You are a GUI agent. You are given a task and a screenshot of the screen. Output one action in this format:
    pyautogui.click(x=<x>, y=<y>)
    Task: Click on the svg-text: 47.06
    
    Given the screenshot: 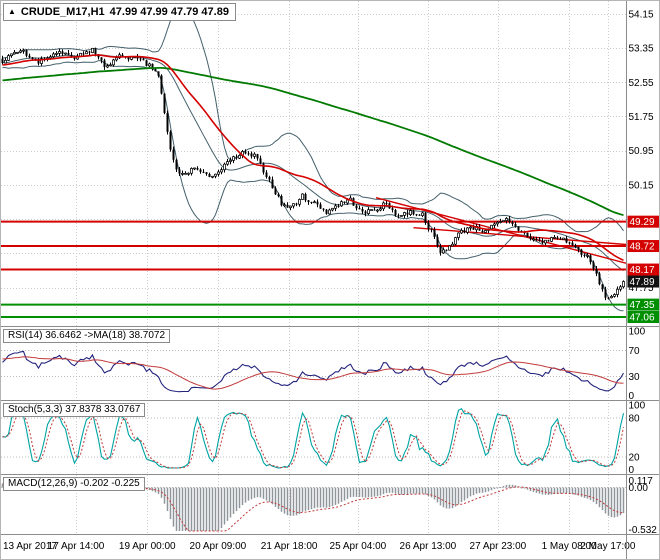 What is the action you would take?
    pyautogui.click(x=642, y=318)
    